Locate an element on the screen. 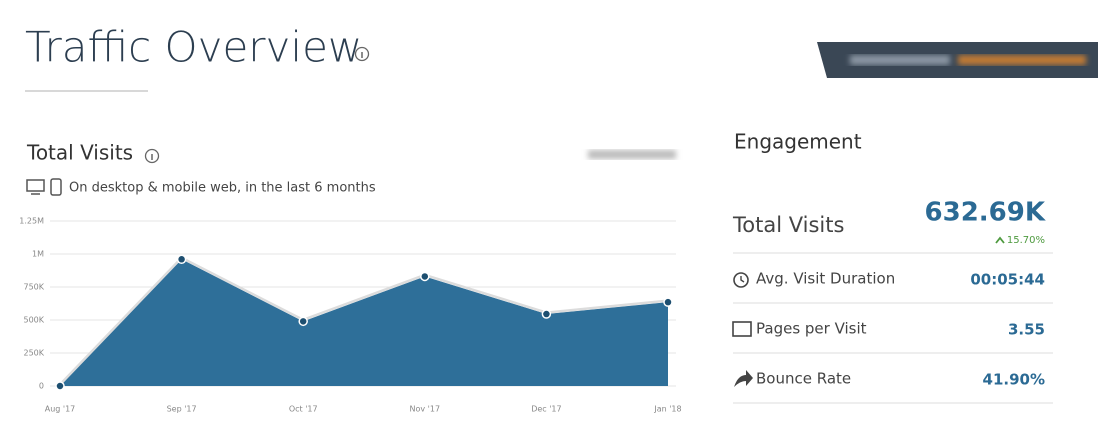 The height and width of the screenshot is (441, 1098). blurred-link is located at coordinates (1022, 60).